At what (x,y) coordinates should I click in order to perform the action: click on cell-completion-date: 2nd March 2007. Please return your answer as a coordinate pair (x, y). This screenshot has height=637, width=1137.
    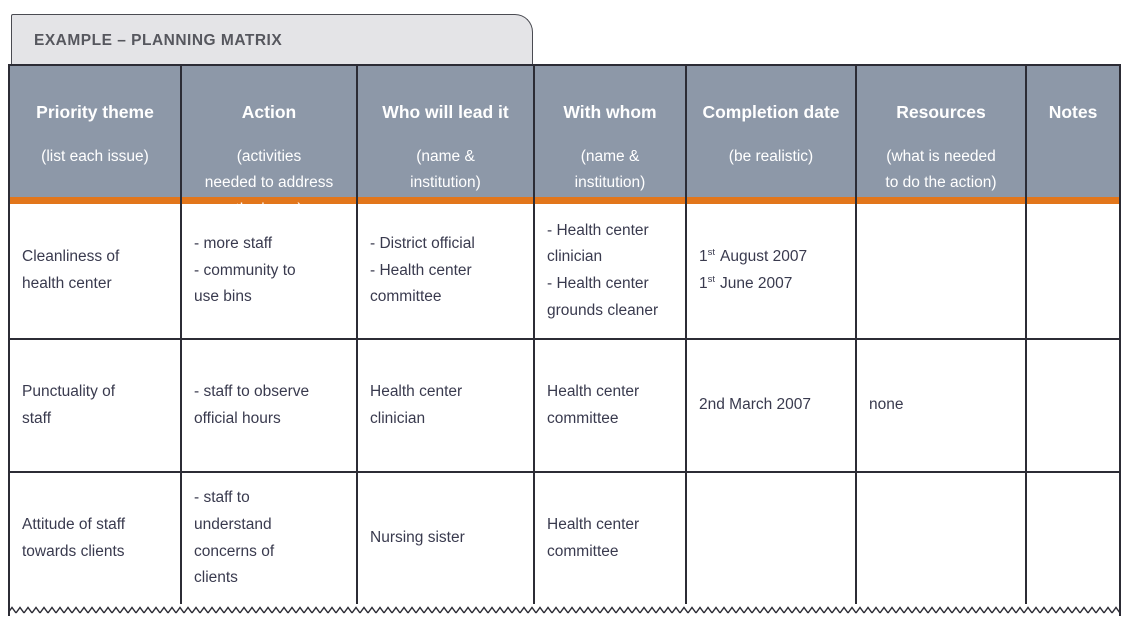
    Looking at the image, I should click on (772, 405).